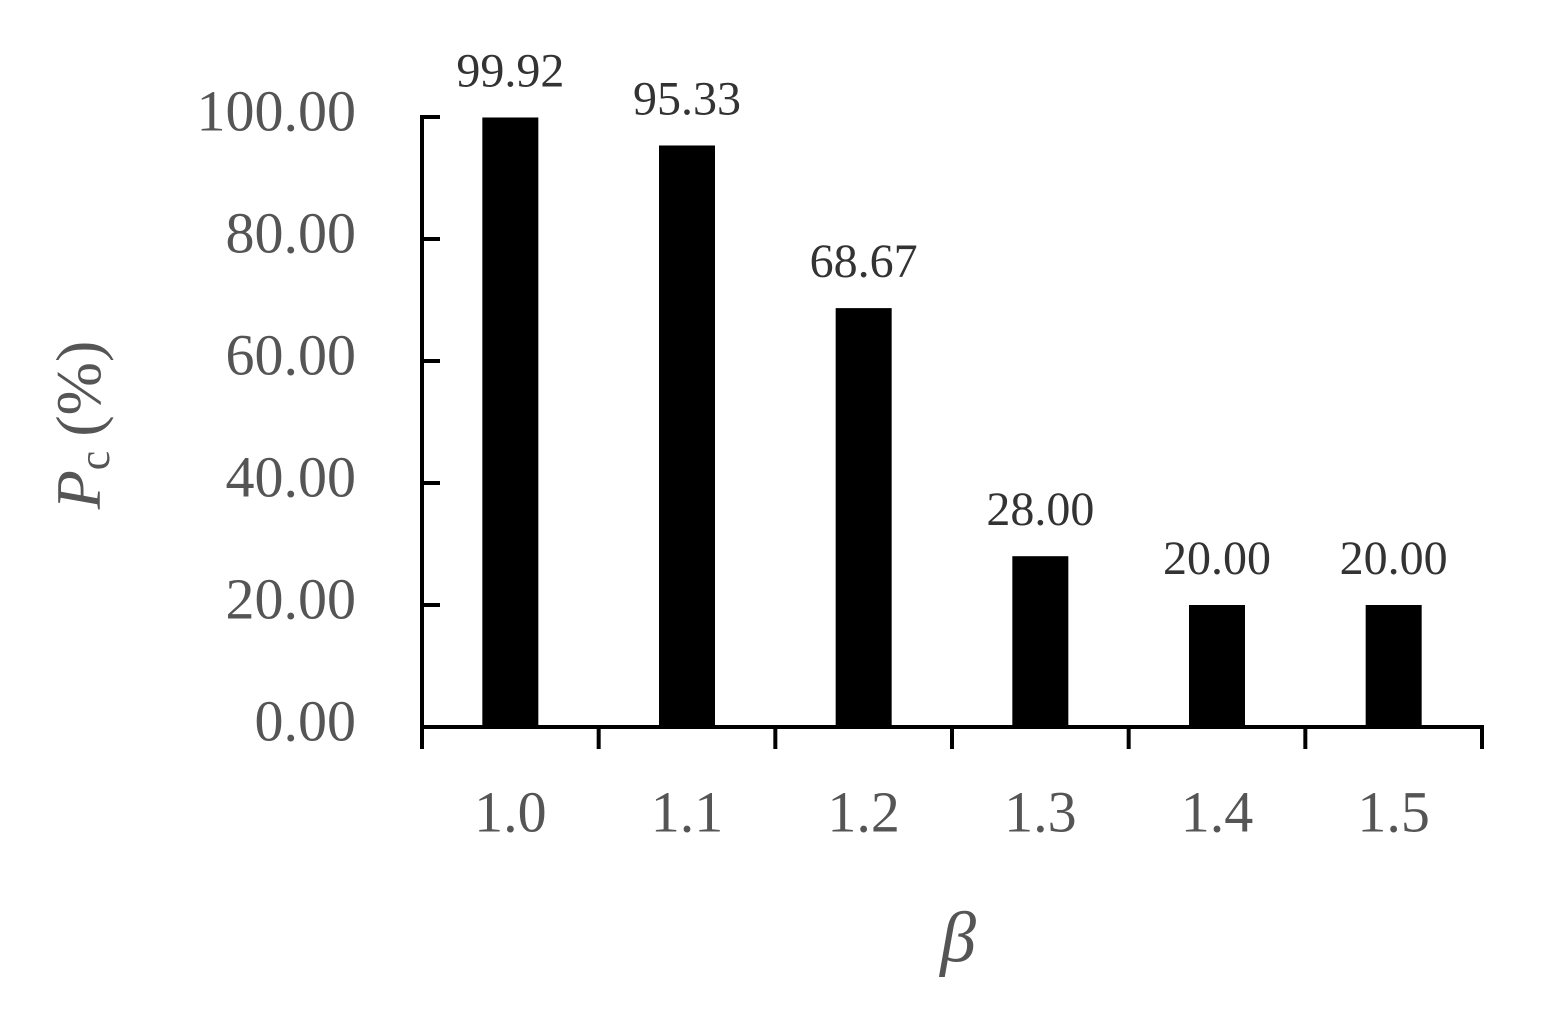 The image size is (1546, 1033). I want to click on x-tick-label: 1.0, so click(510, 811).